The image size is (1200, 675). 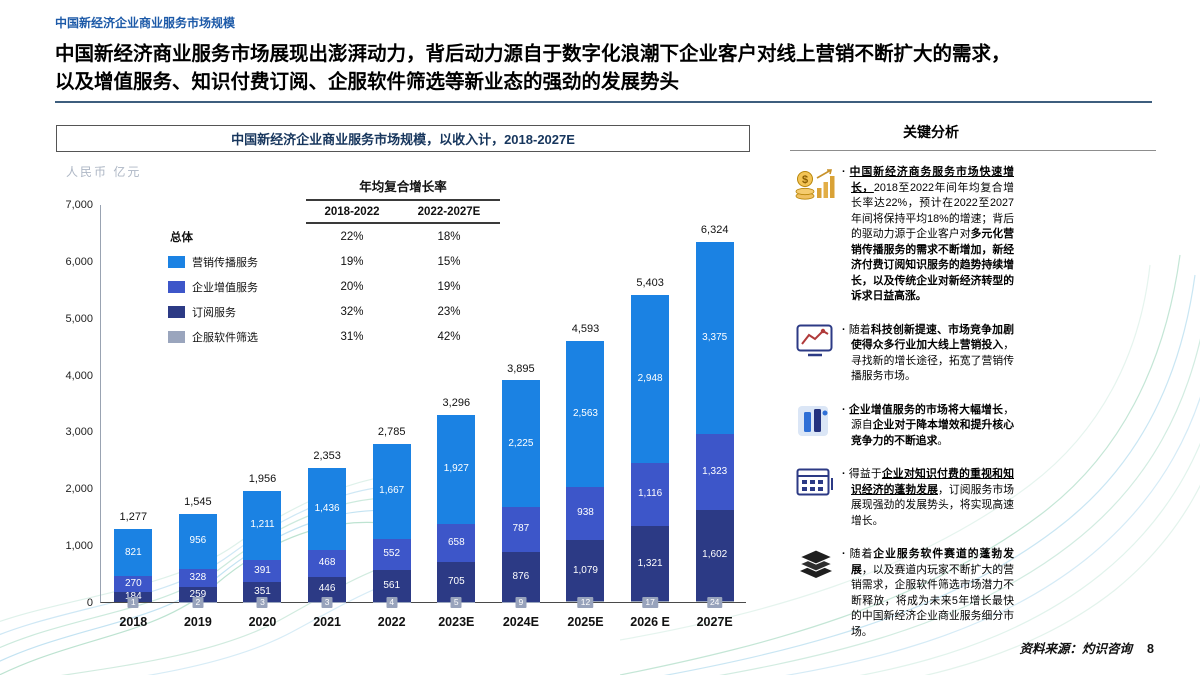 What do you see at coordinates (133, 602) in the screenshot?
I see `segment-badge-software-selection: 1` at bounding box center [133, 602].